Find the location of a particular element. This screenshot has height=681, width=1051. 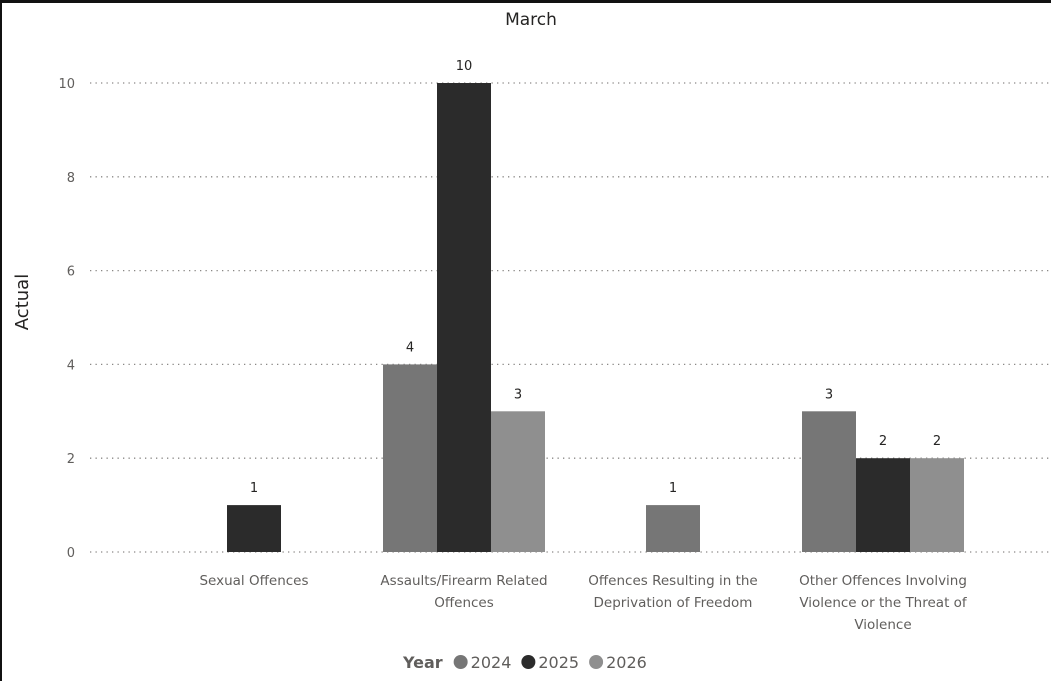

legend: Year 2024 2025 2026 is located at coordinates (524, 662).